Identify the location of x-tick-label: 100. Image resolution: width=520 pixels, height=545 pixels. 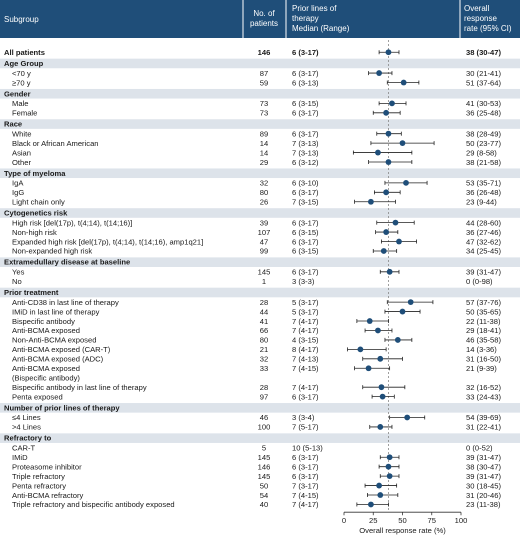
(461, 520).